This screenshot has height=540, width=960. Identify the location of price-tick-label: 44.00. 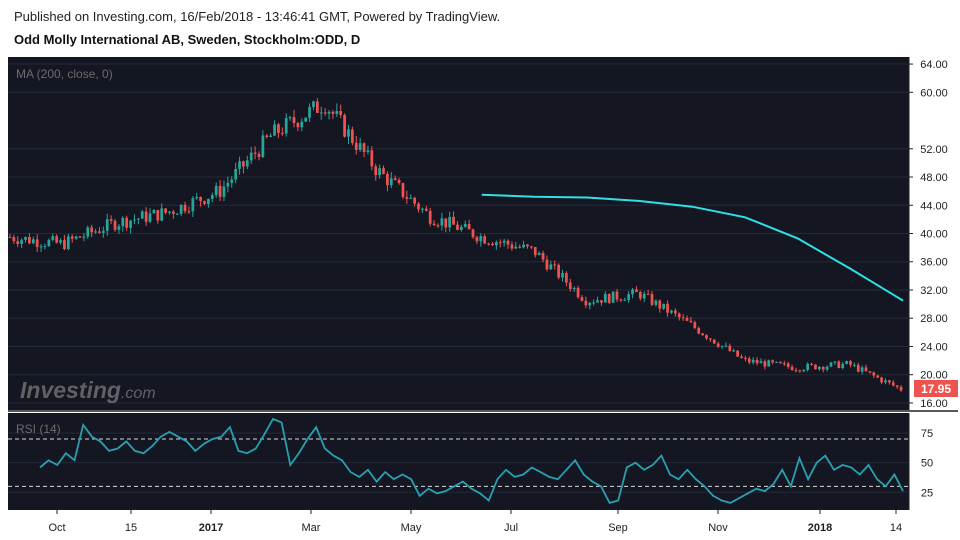
(934, 206).